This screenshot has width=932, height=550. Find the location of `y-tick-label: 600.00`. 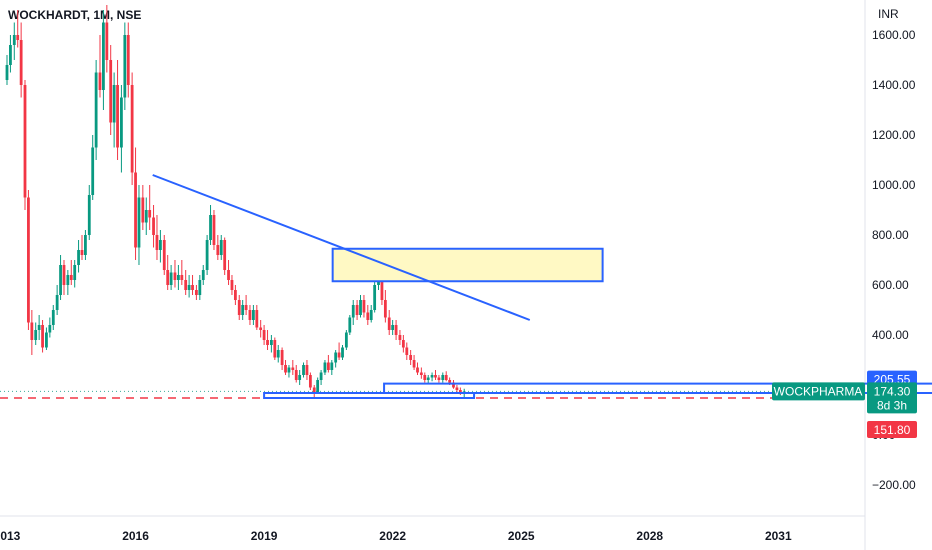

y-tick-label: 600.00 is located at coordinates (890, 285).